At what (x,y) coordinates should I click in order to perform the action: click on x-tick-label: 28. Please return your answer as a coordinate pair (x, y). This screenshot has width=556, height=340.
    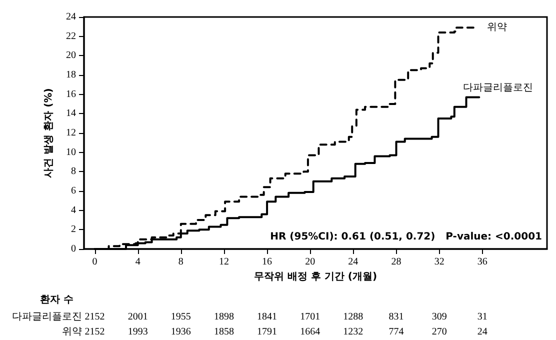
    Looking at the image, I should click on (396, 262).